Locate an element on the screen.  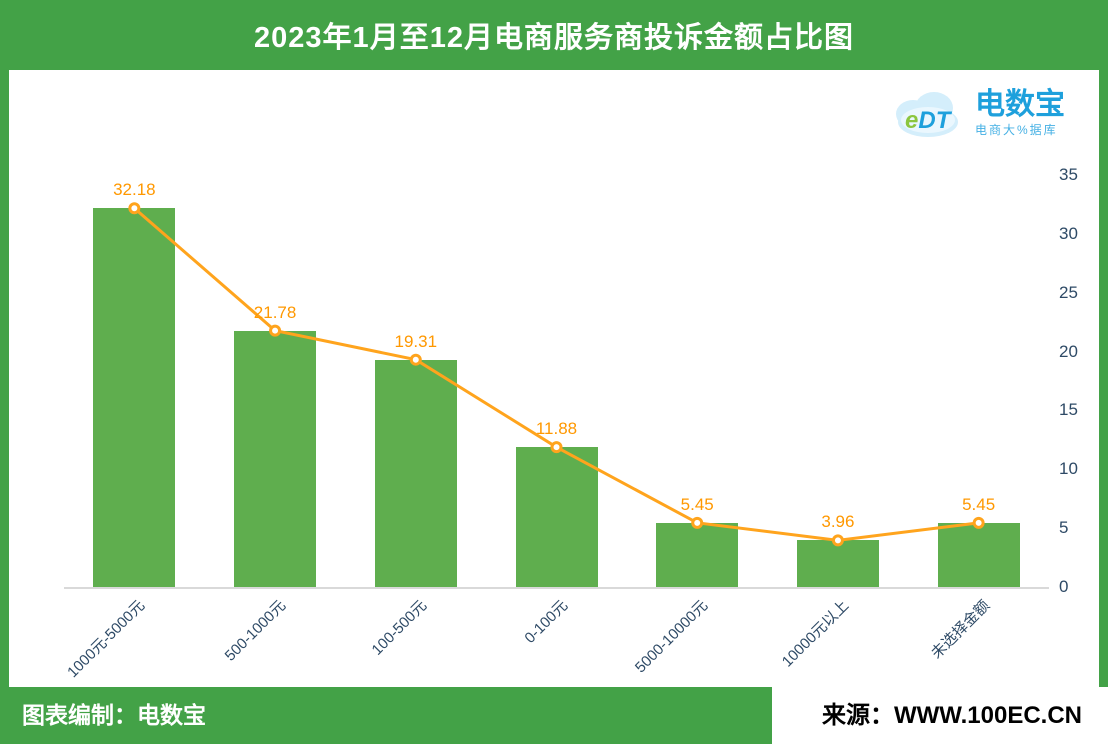
data-label: 11.88 is located at coordinates (556, 429).